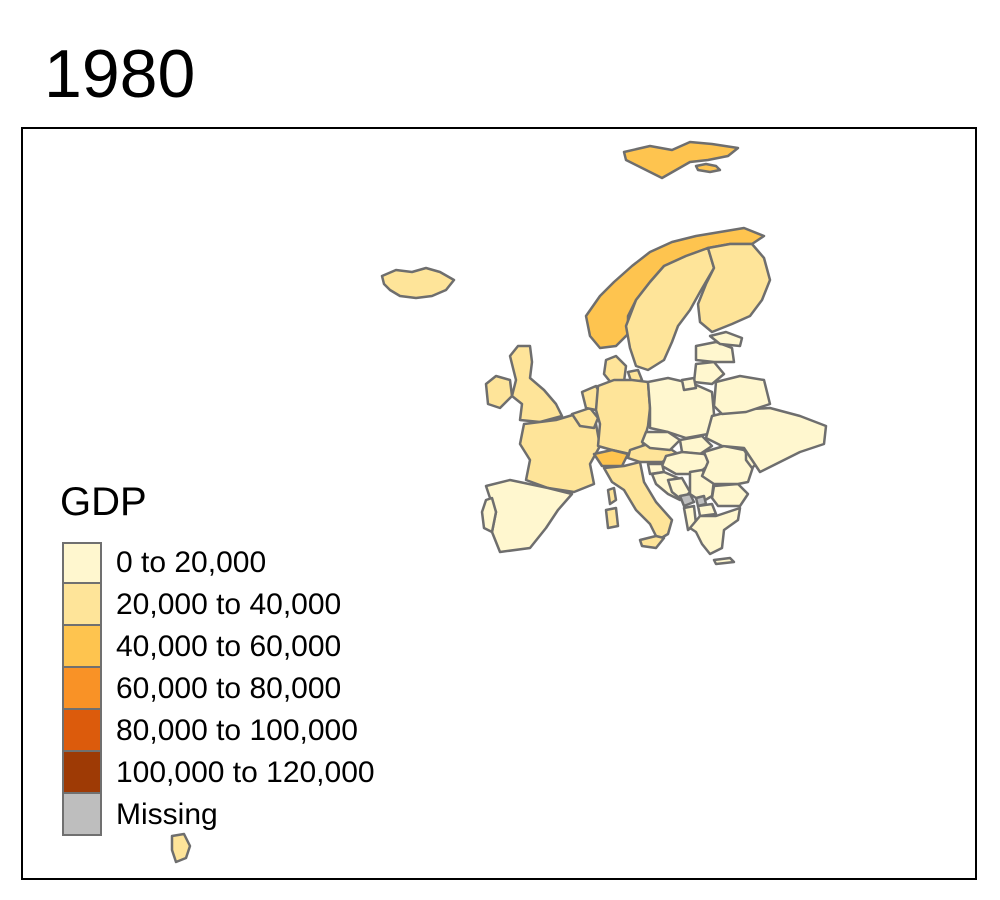 The height and width of the screenshot is (900, 1000). What do you see at coordinates (167, 814) in the screenshot?
I see `legend-label: Missing` at bounding box center [167, 814].